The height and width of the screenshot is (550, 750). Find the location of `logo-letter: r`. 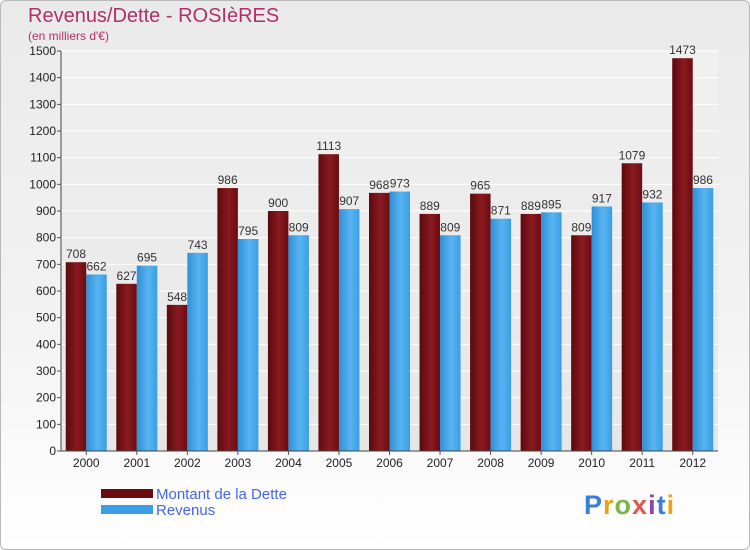

logo-letter: r is located at coordinates (609, 505).